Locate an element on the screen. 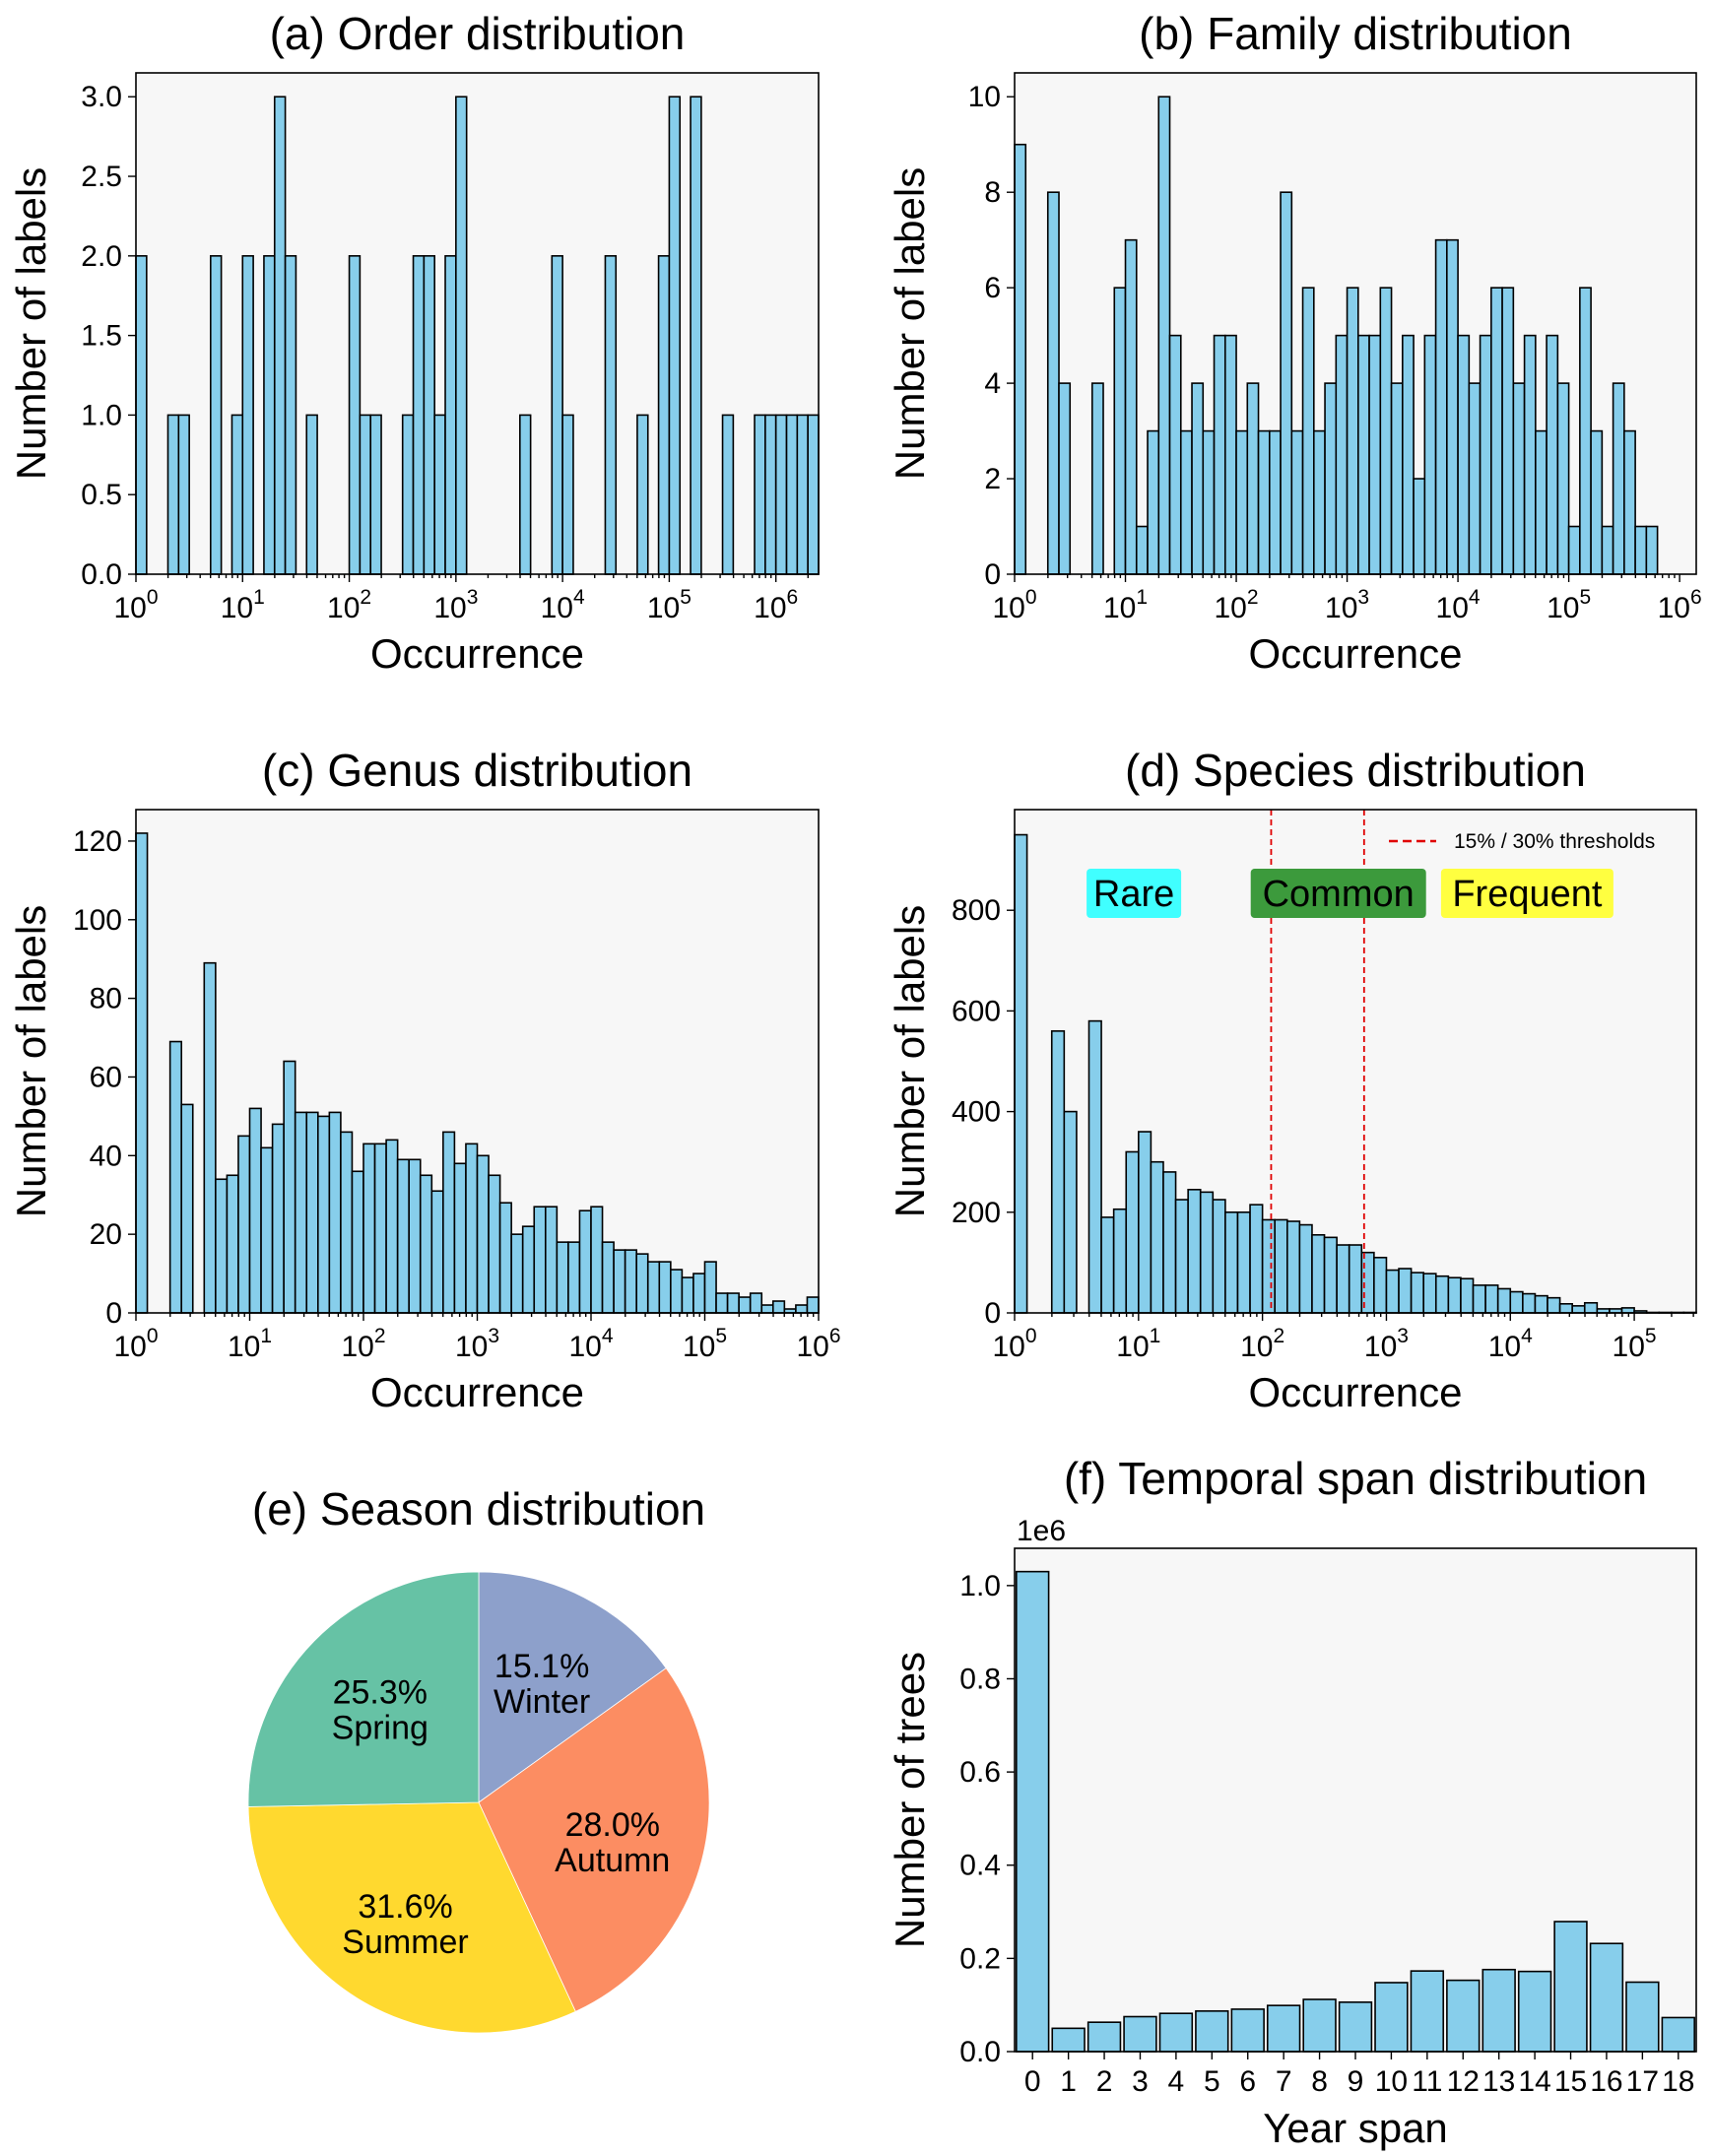 This screenshot has height=2156, width=1712. xtick-label-f-18: 18 is located at coordinates (1678, 2082).